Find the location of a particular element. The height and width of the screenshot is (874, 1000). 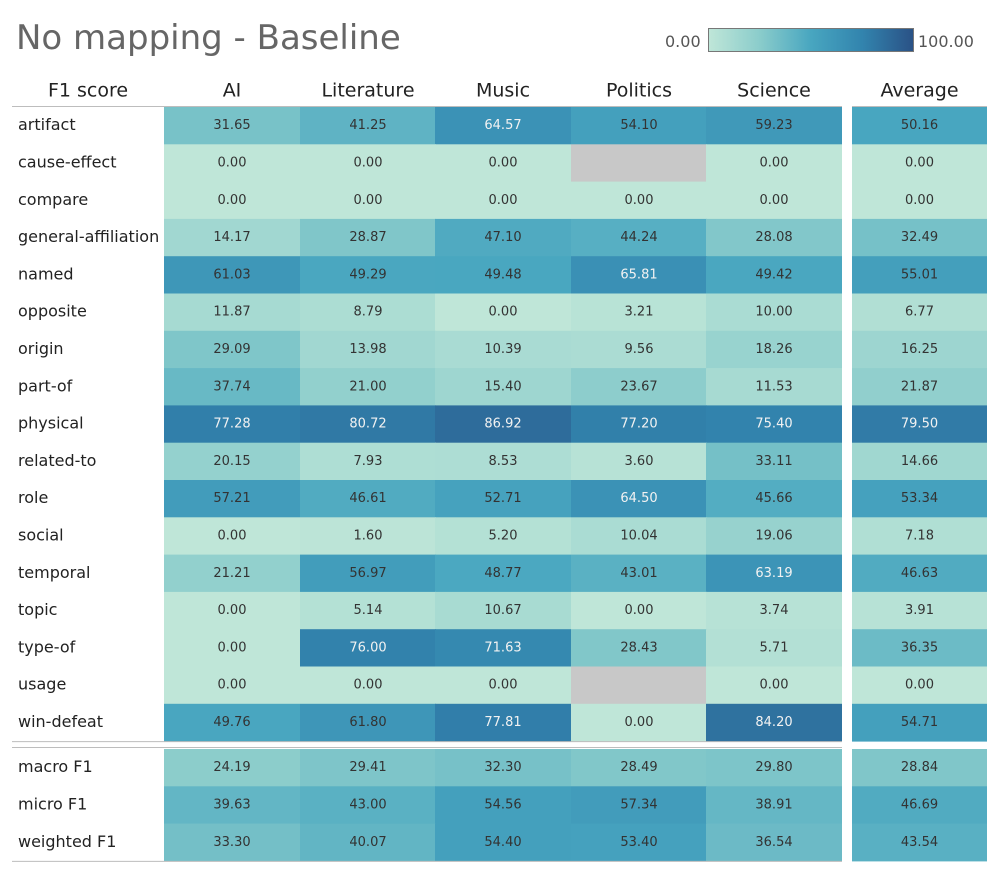

cell-value-label: 86.92 is located at coordinates (502, 424).